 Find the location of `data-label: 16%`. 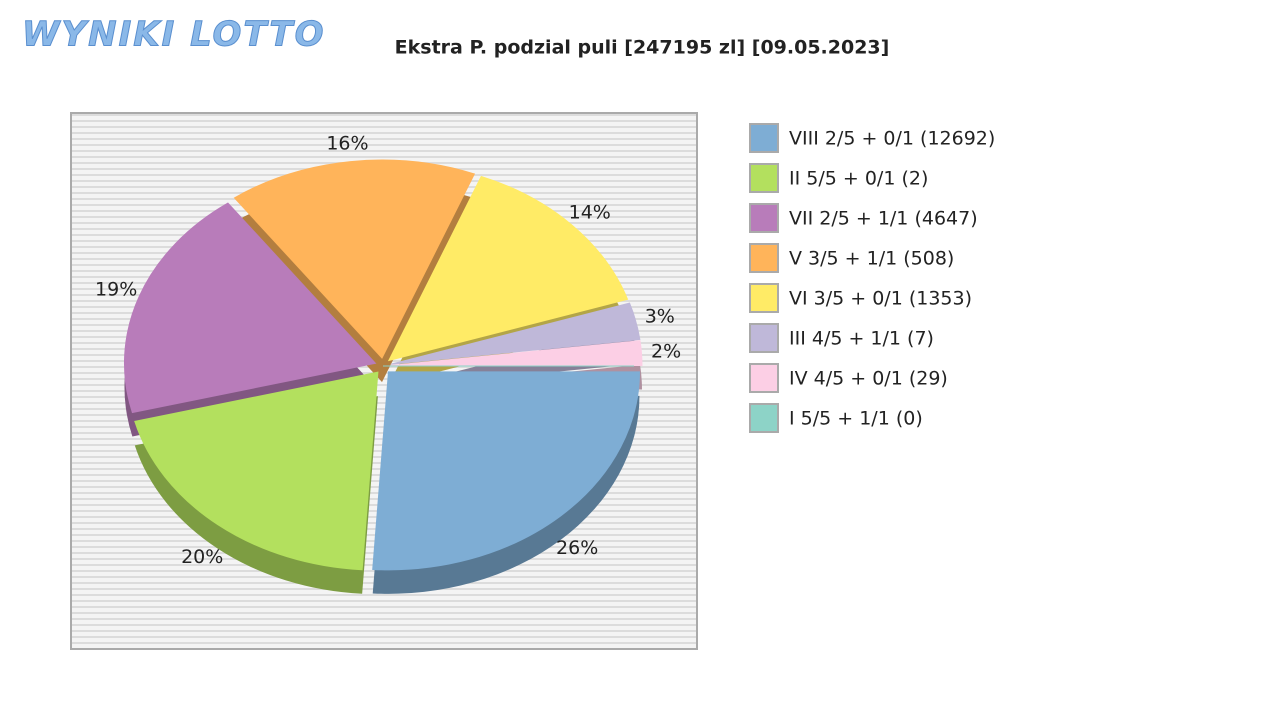

data-label: 16% is located at coordinates (347, 144).